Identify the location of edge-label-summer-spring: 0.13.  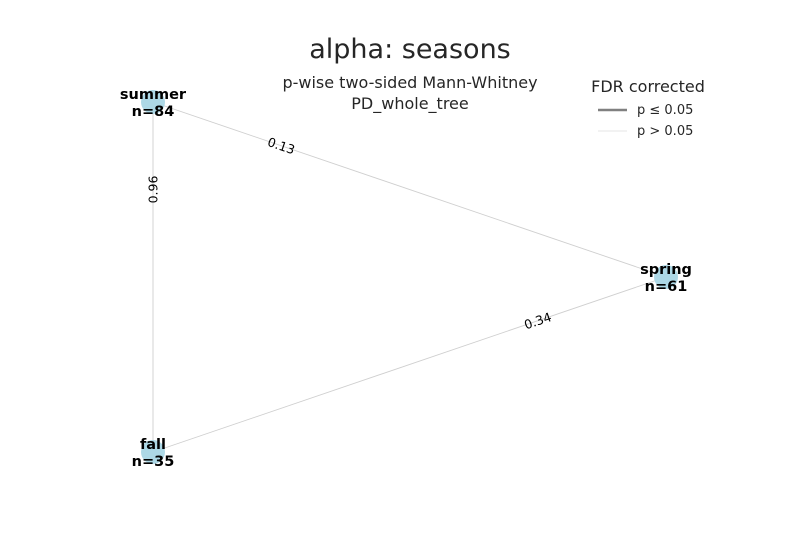
(281, 145).